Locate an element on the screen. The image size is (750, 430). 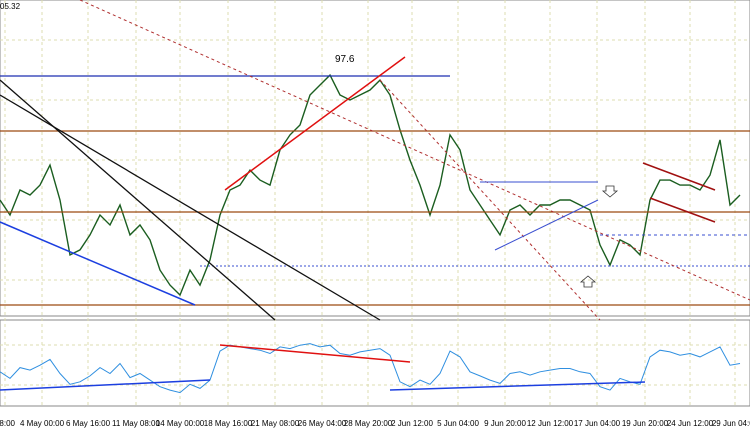
x-tick-label: 6 May 16:00 is located at coordinates (88, 423).